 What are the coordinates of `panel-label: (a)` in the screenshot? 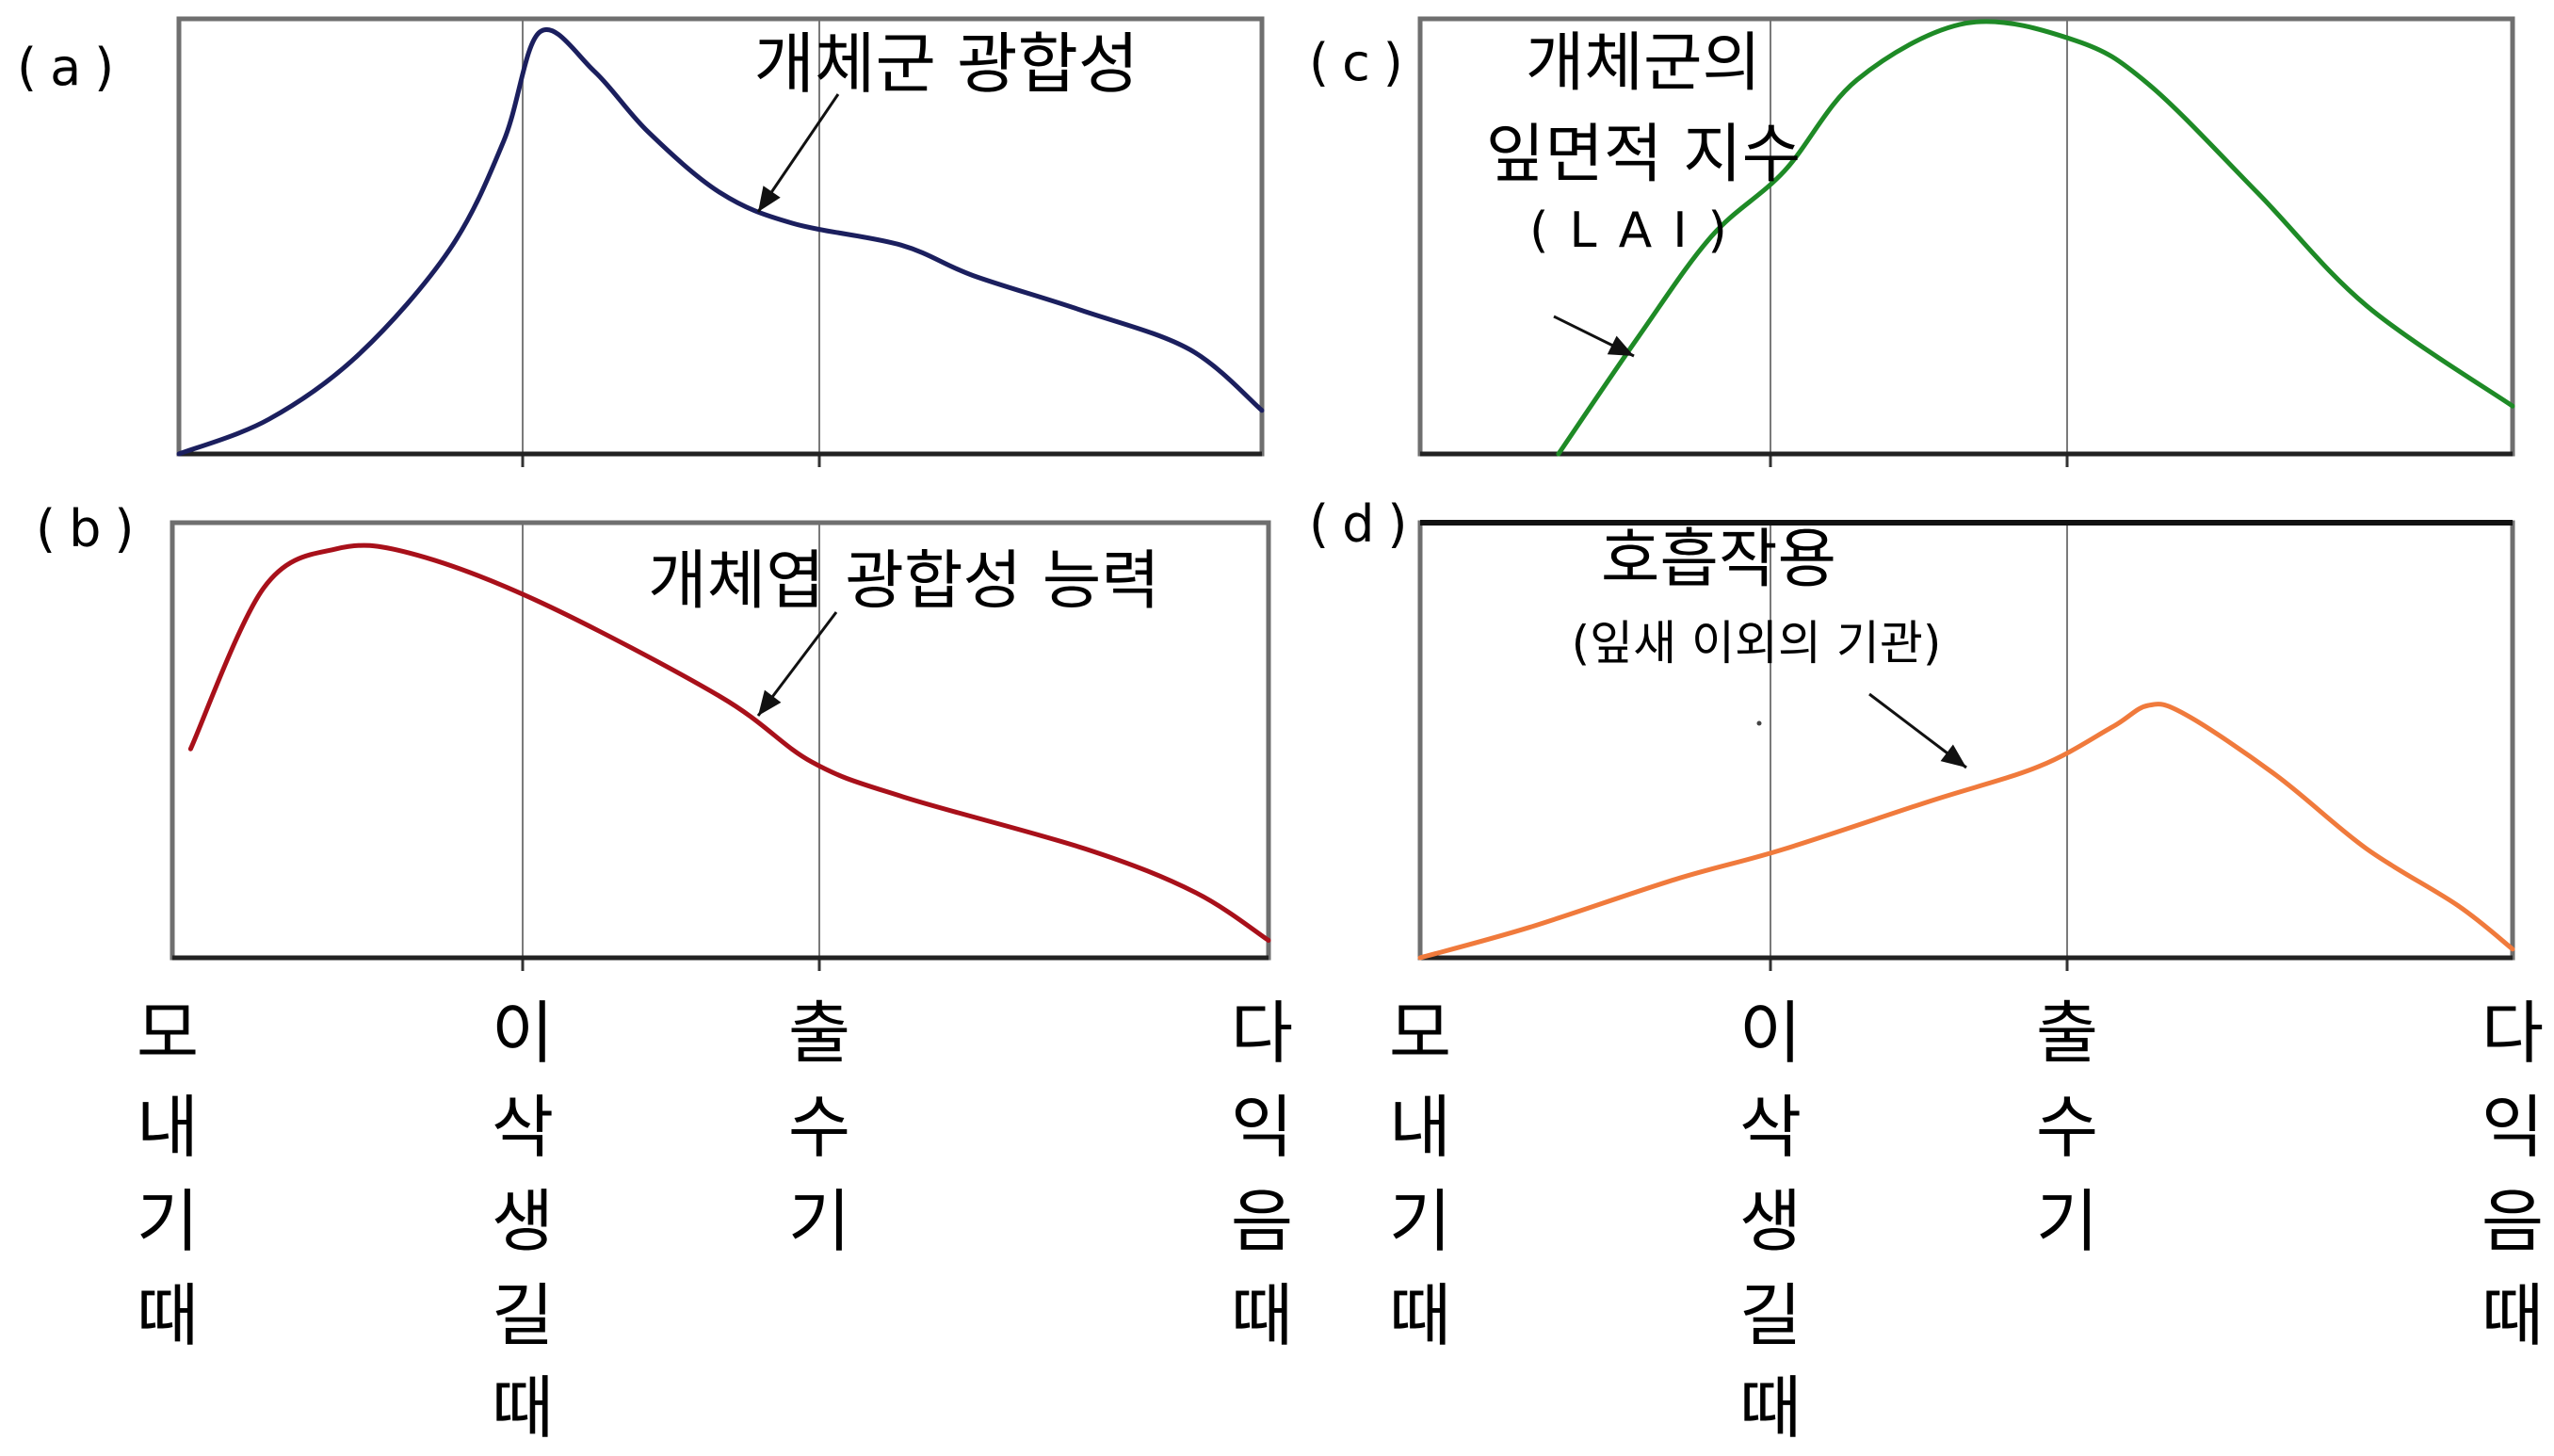 It's located at (72, 67).